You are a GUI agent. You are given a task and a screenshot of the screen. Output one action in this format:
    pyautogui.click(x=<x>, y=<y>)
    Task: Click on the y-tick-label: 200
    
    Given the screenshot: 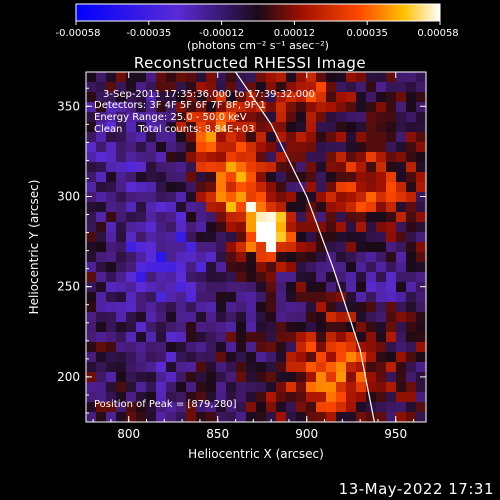 What is the action you would take?
    pyautogui.click(x=68, y=377)
    